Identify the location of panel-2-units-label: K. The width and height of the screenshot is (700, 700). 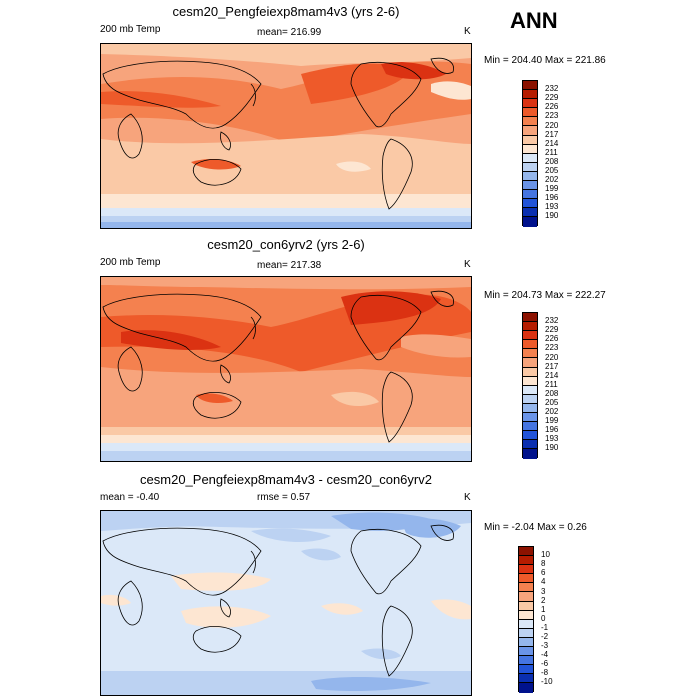
(467, 264).